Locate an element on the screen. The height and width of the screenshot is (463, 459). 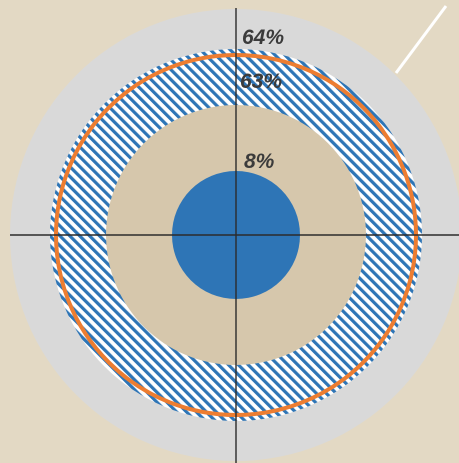
label-hatched: 63% is located at coordinates (261, 81).